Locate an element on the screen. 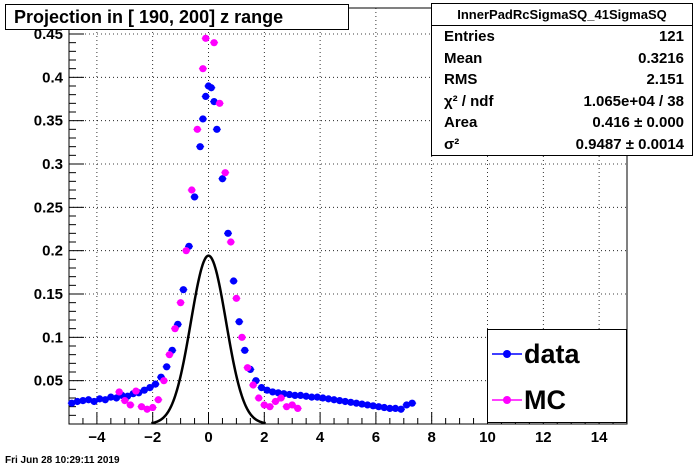  stats-value: 1.065e+04 / 38 is located at coordinates (633, 101).